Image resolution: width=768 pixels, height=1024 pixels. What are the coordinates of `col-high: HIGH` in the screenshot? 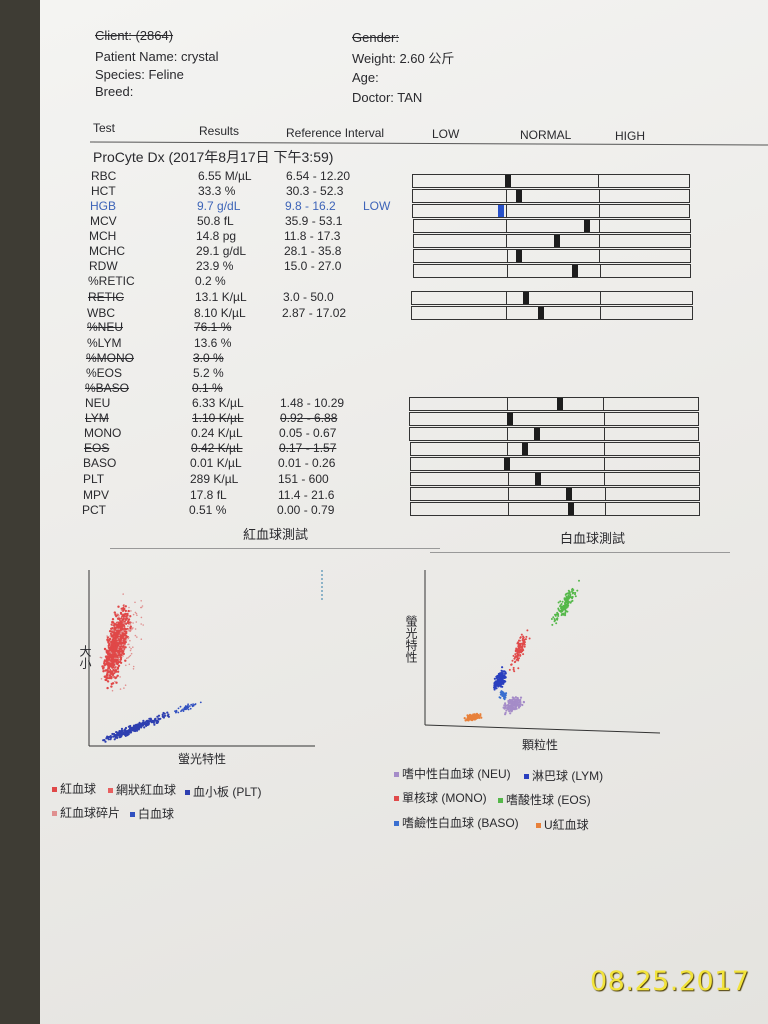 It's located at (630, 136).